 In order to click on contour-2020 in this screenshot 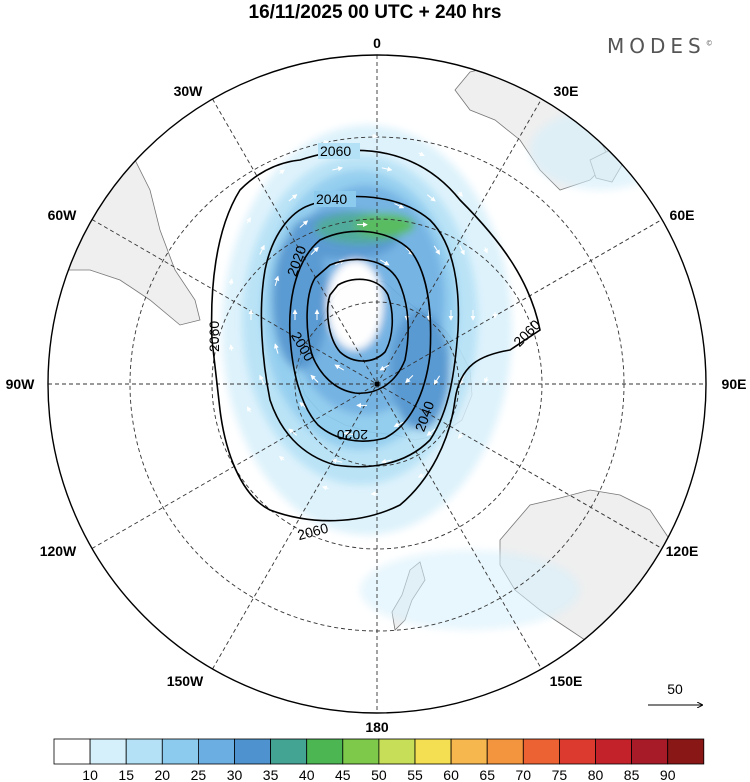, I will do `click(360, 336)`.